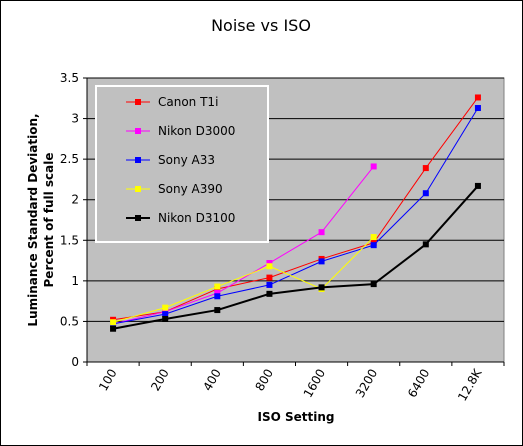  I want to click on legend-label: Nikon D3000, so click(196, 131).